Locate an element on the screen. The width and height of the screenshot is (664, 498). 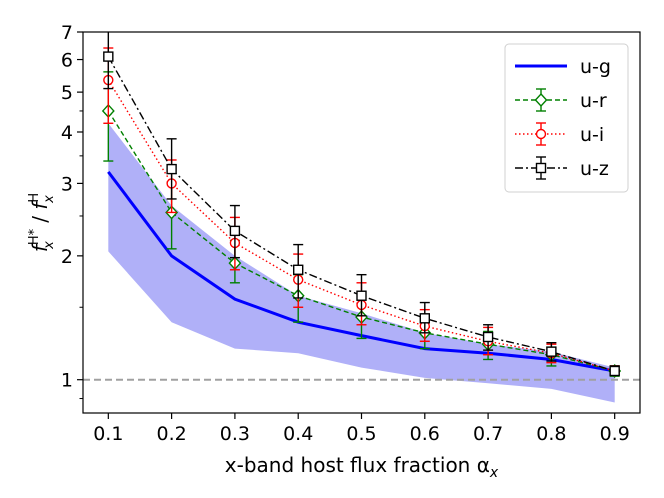
y-axis-label-slash: / is located at coordinates (40, 219).